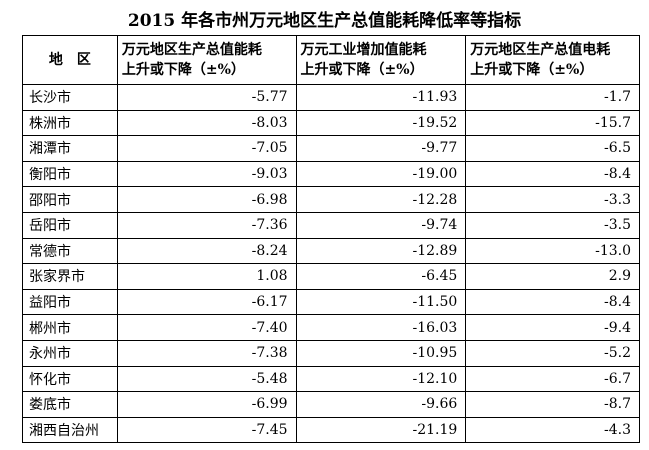  Describe the element at coordinates (70, 123) in the screenshot. I see `region-cell: 株洲市` at that location.